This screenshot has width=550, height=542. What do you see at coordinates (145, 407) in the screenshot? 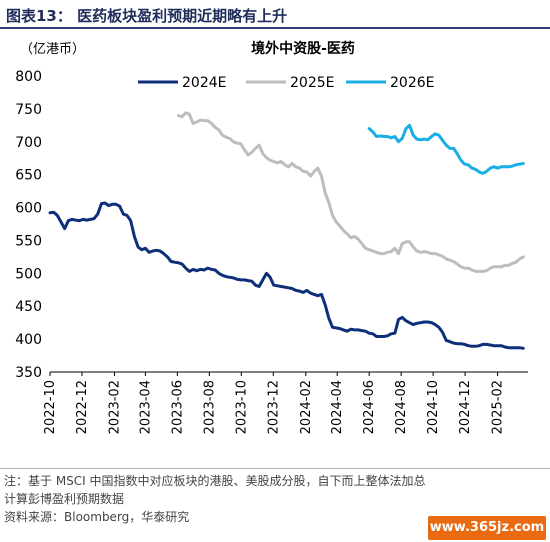
I see `x-tick-label: 2023-04` at bounding box center [145, 407].